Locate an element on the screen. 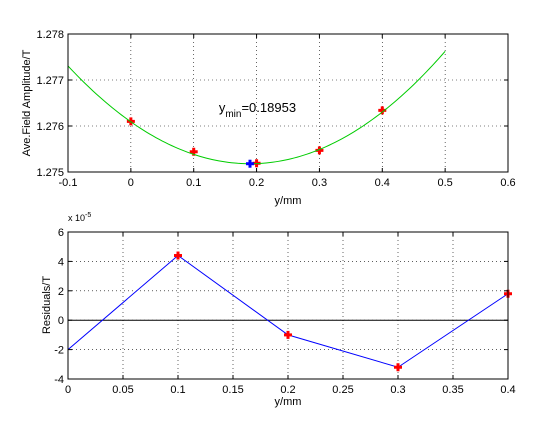  y-tick-label: -2 is located at coordinates (59, 351).